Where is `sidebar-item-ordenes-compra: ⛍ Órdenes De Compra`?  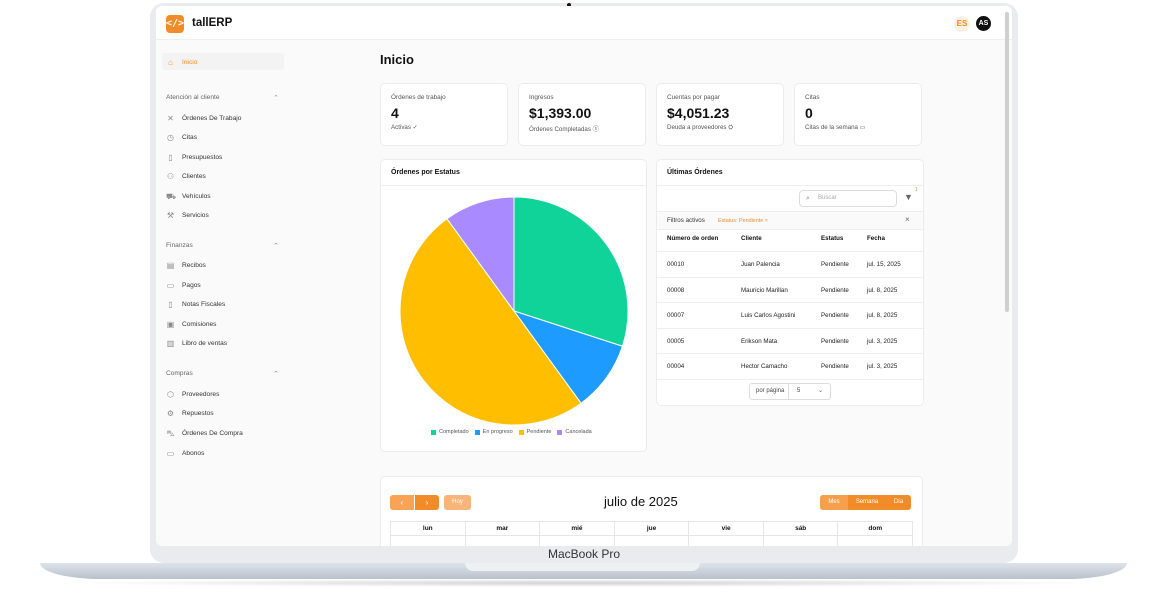
sidebar-item-ordenes-compra: ⛍ Órdenes De Compra is located at coordinates (204, 433).